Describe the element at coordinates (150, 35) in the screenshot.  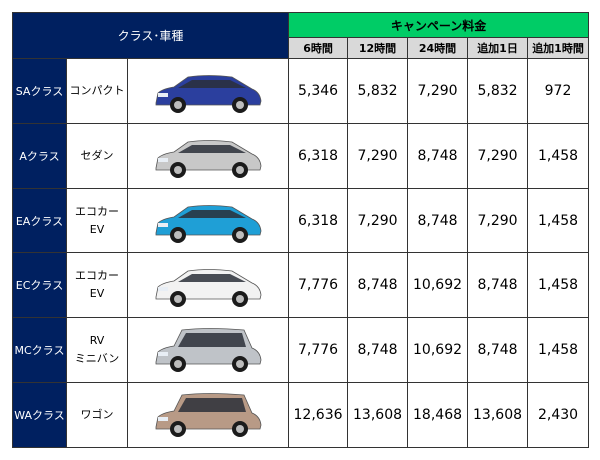
I see `class-type-header: クラス･車種` at that location.